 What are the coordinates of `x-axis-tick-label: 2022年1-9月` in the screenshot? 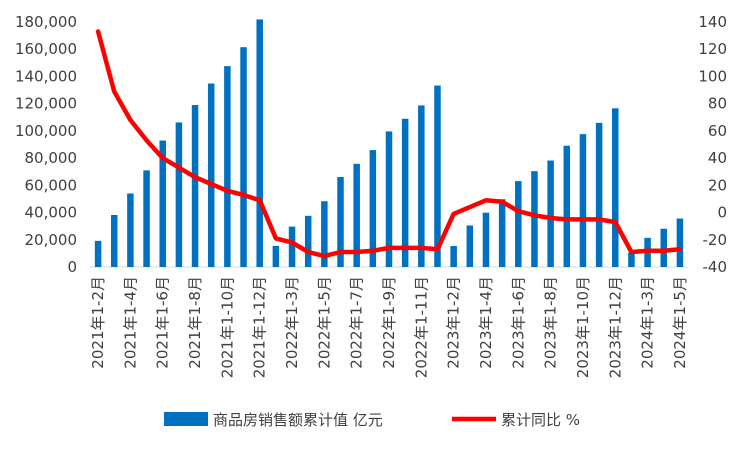 It's located at (389, 322).